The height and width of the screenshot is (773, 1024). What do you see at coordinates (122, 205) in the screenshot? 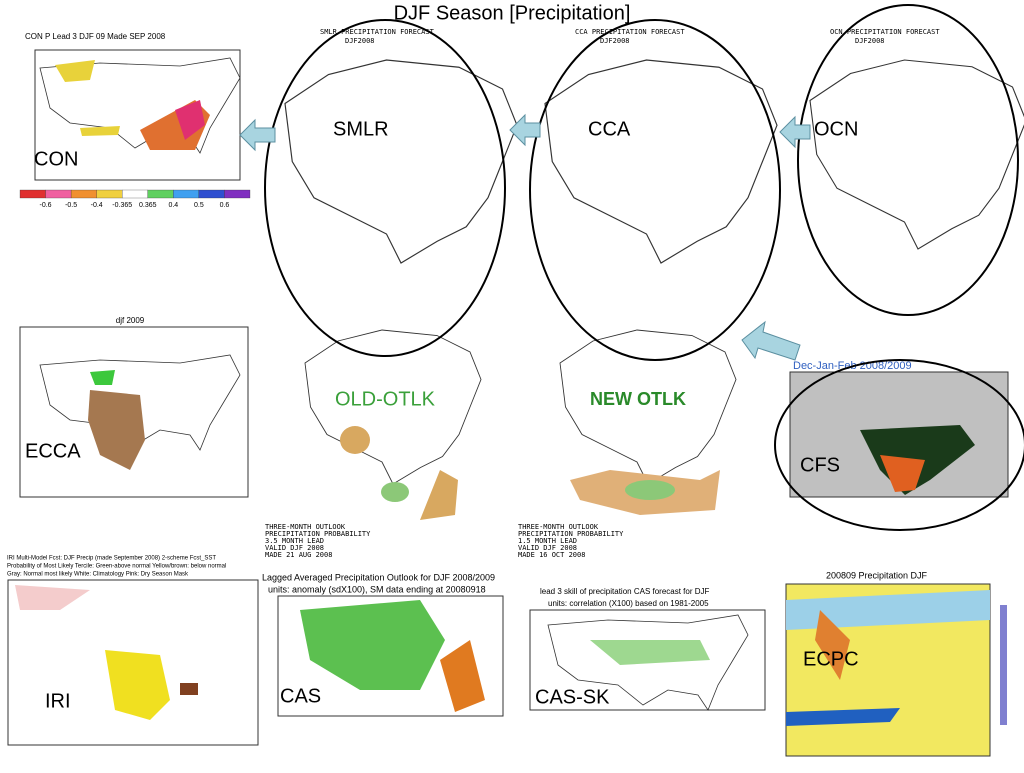
I see `scale-label: -0.365` at bounding box center [122, 205].